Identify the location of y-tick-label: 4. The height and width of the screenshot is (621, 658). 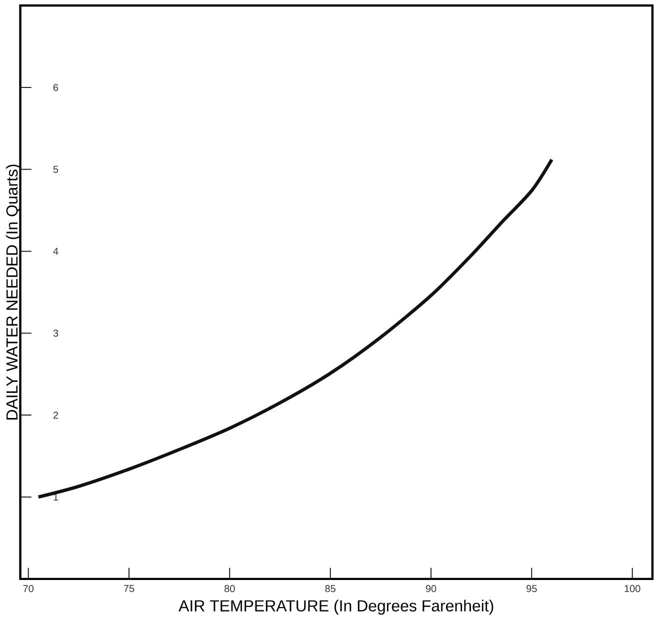
(55, 251).